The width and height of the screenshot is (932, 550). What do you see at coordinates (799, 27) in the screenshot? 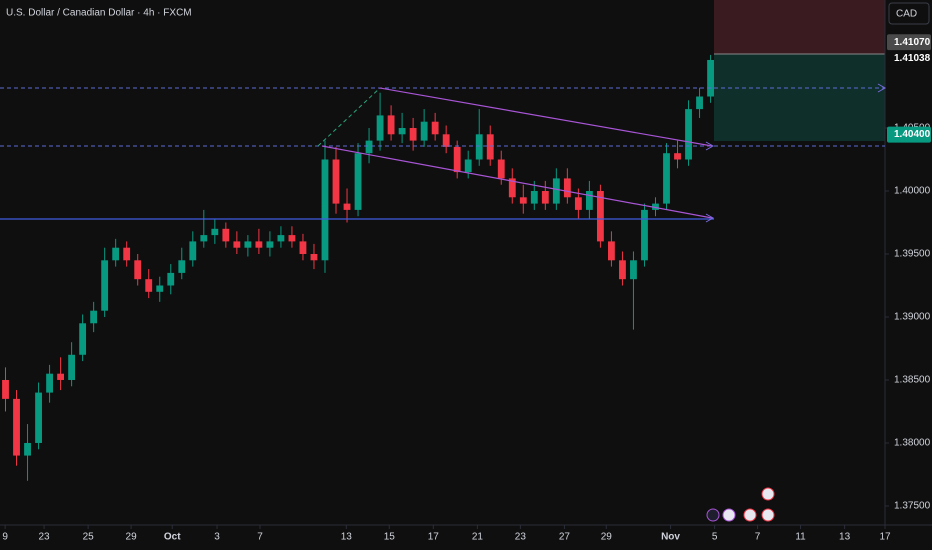
I see `stop-zone` at bounding box center [799, 27].